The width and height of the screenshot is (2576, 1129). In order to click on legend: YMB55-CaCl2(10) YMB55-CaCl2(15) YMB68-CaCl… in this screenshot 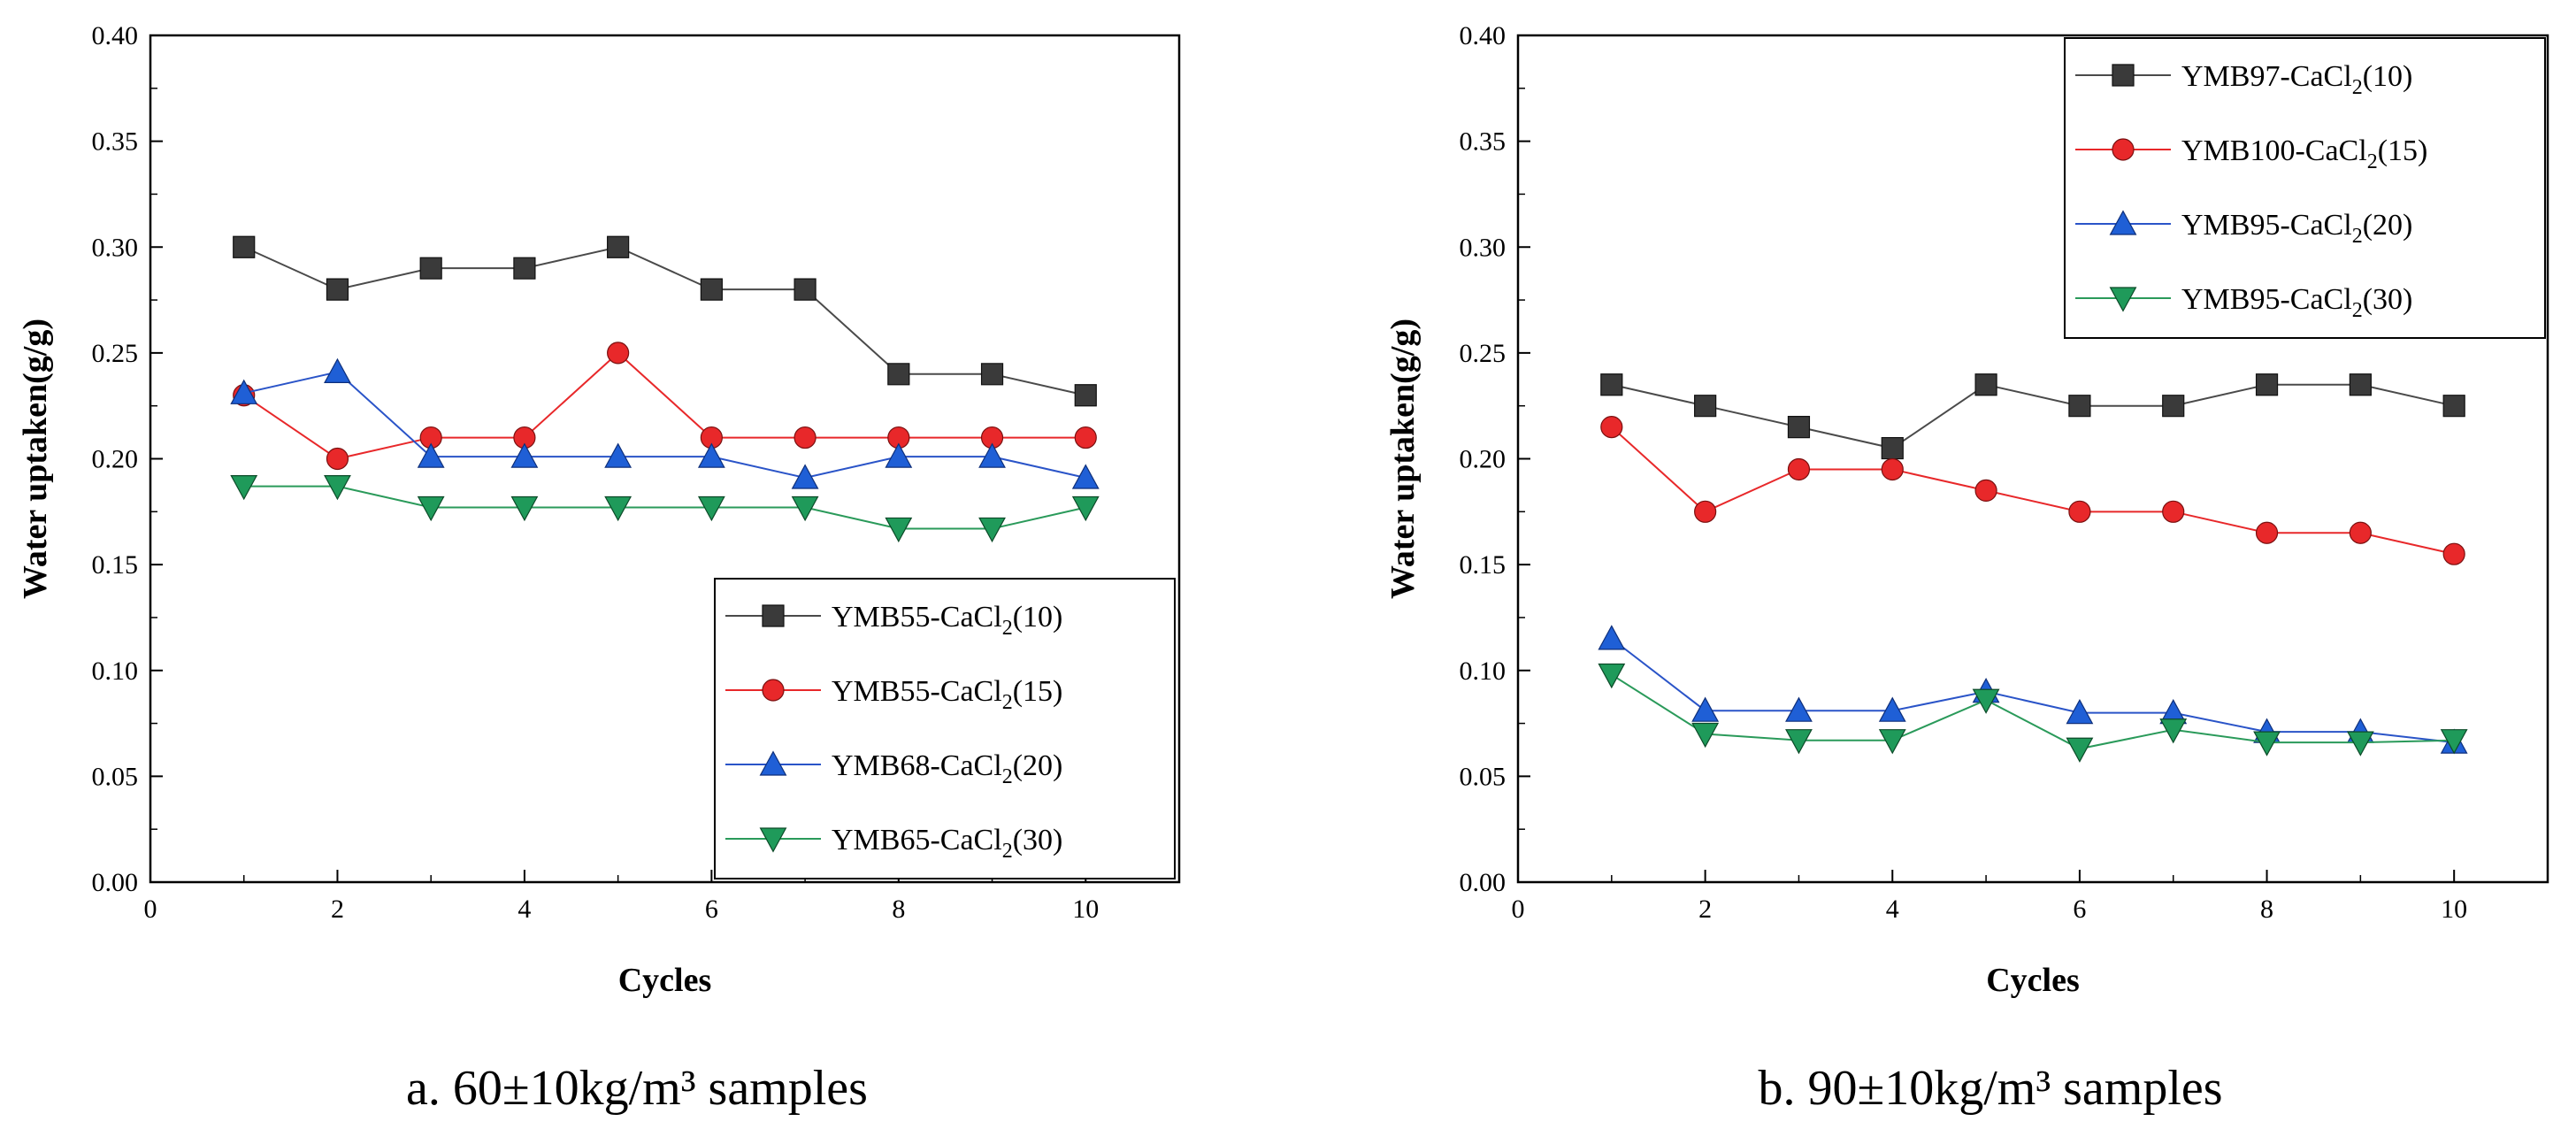, I will do `click(945, 728)`.